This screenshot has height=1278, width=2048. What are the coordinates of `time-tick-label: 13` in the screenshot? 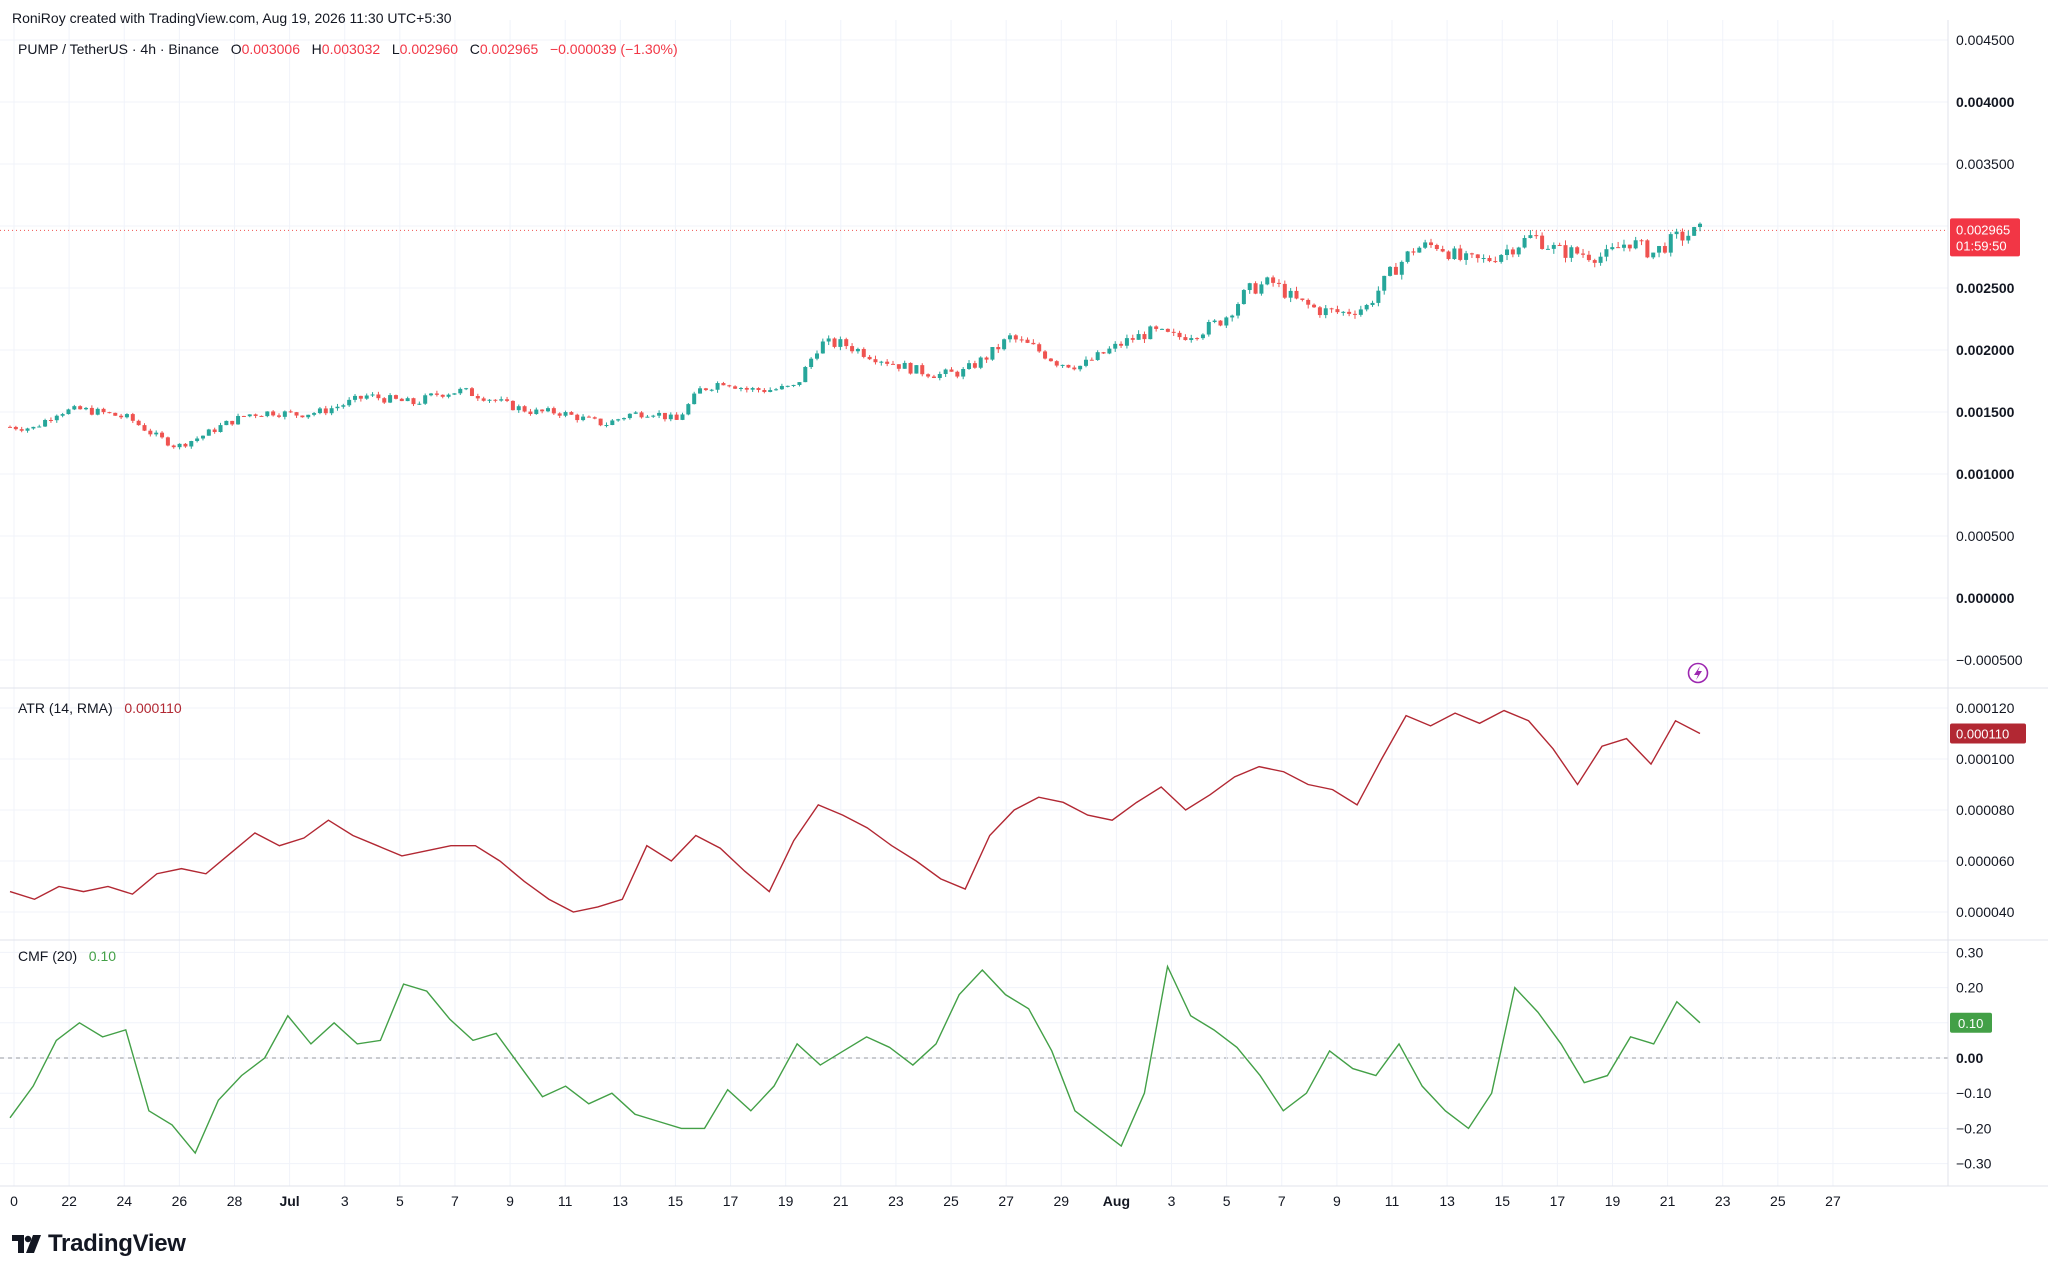 It's located at (1447, 1201).